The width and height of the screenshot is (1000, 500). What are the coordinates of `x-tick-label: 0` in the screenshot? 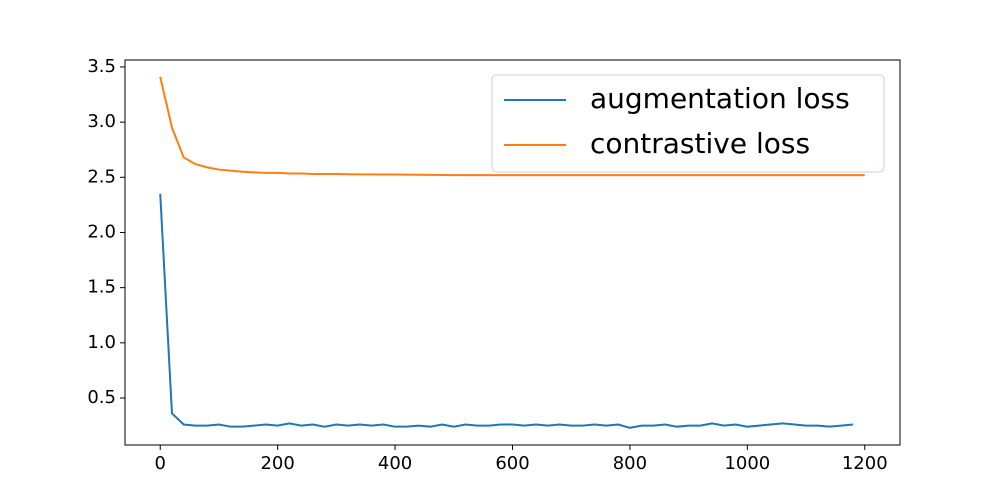 It's located at (160, 463).